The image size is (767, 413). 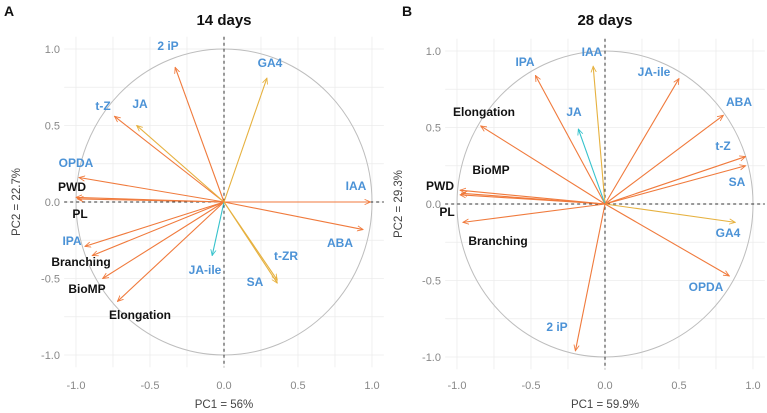 What do you see at coordinates (224, 405) in the screenshot?
I see `x-axis-title: PC1 = 56%` at bounding box center [224, 405].